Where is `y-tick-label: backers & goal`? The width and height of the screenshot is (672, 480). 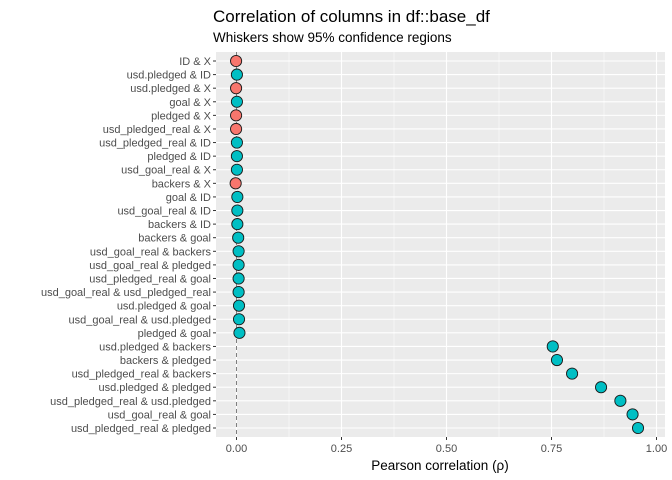 y-tick-label: backers & goal is located at coordinates (174, 239).